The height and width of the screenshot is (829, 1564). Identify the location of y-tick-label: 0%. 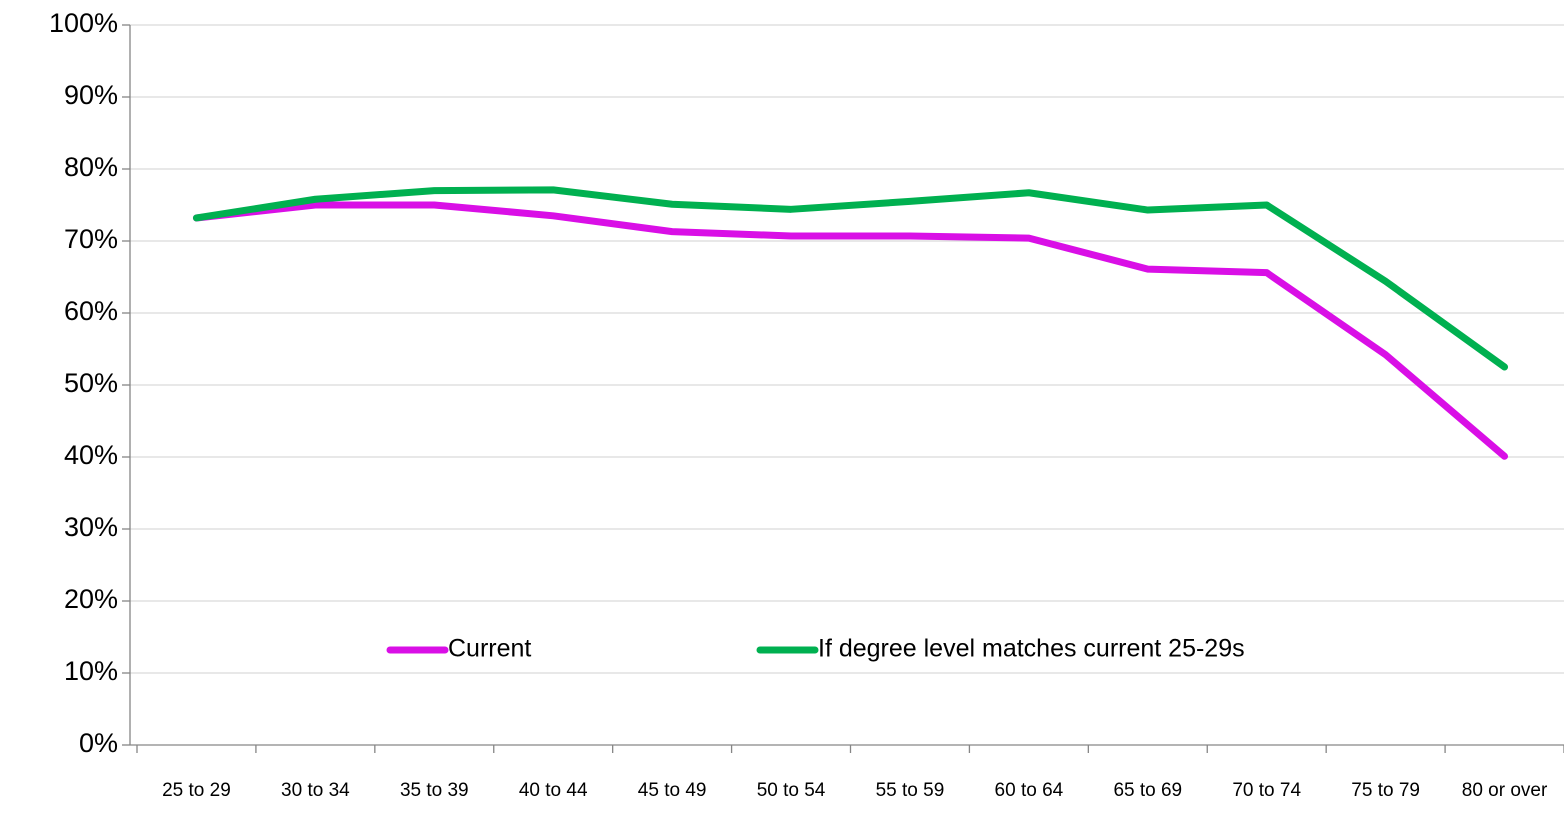
(98, 743).